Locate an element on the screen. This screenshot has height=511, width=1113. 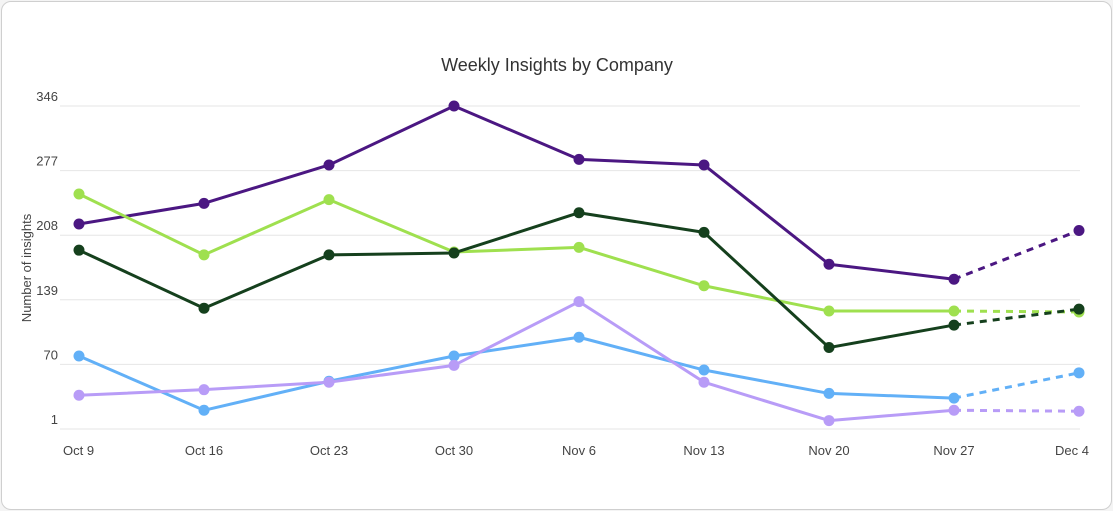
series-line is located at coordinates (516, 373).